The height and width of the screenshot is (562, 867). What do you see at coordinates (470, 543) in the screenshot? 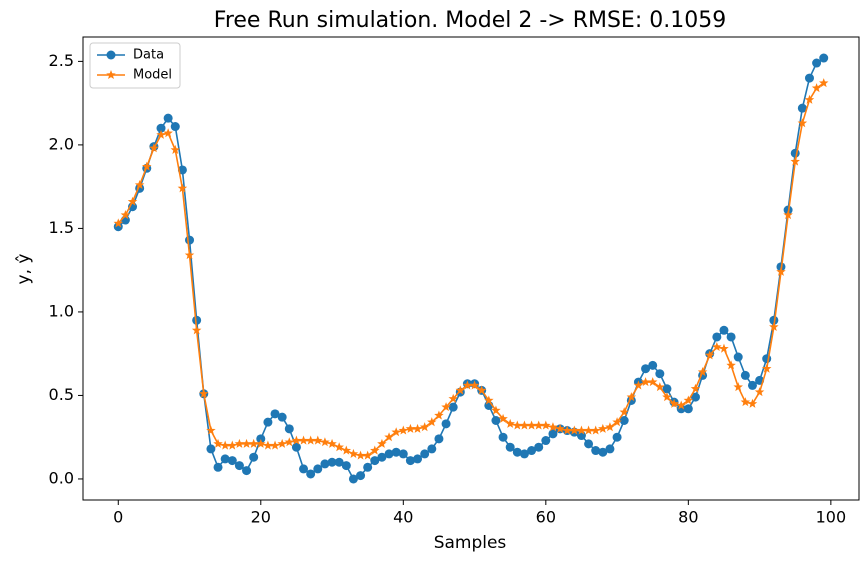
I see `x-axis-label: Samples` at bounding box center [470, 543].